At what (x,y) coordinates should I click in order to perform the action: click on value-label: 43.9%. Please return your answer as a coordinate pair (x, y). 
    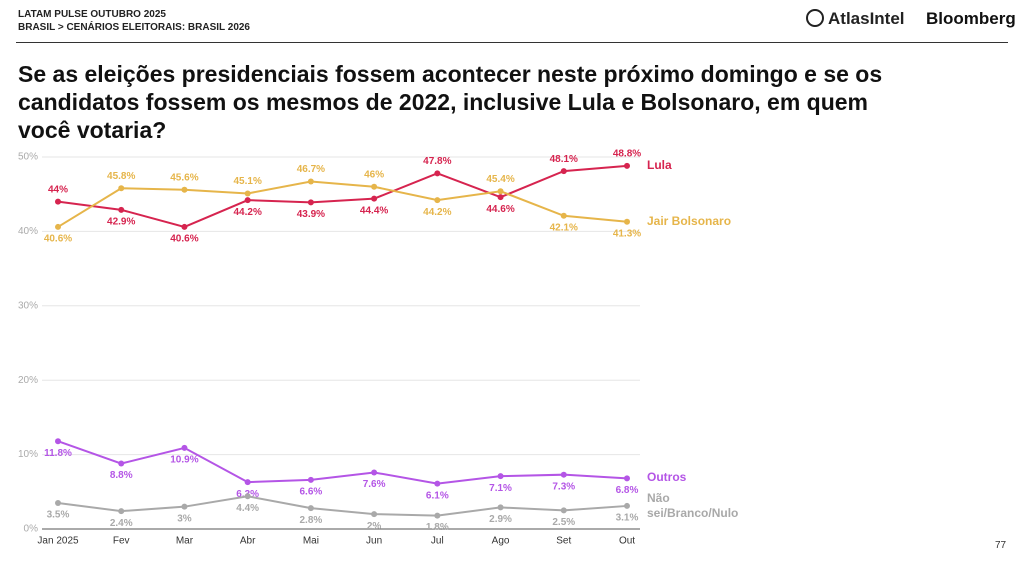
    Looking at the image, I should click on (311, 214).